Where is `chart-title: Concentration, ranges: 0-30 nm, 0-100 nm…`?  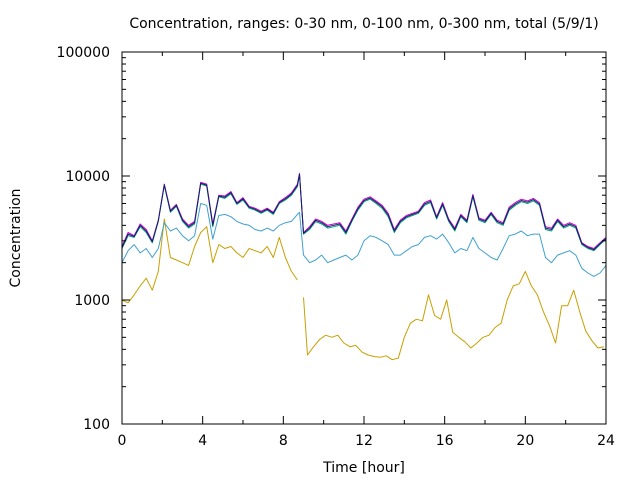 chart-title: Concentration, ranges: 0-30 nm, 0-100 nm… is located at coordinates (363, 24).